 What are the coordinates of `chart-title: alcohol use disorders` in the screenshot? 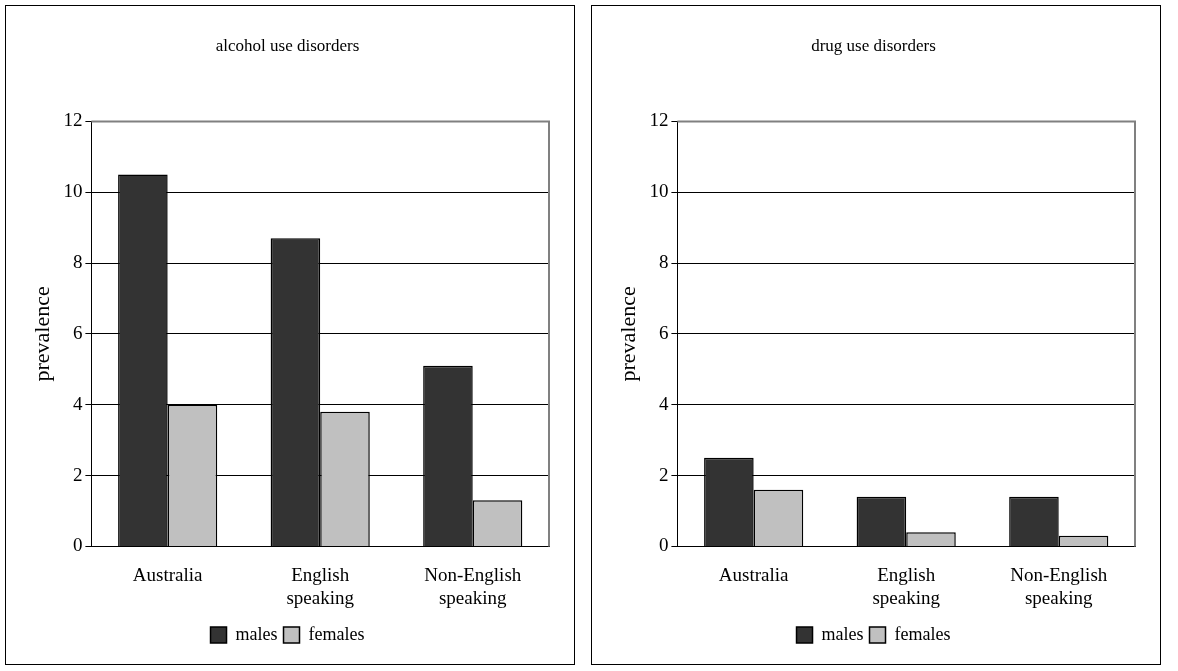 It's located at (287, 45).